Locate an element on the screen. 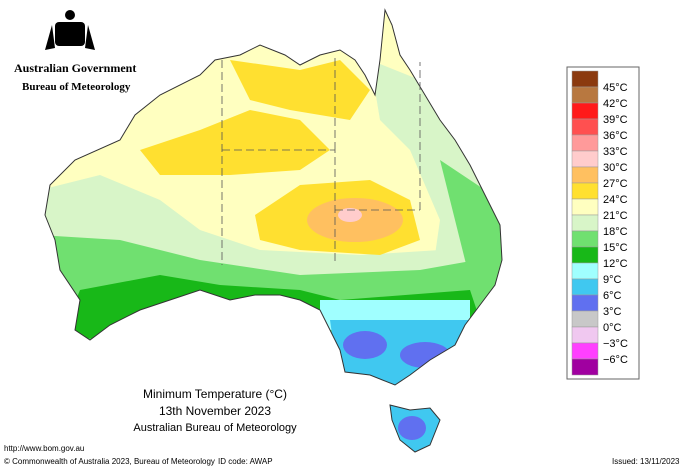  legend-label: 3°C is located at coordinates (612, 312).